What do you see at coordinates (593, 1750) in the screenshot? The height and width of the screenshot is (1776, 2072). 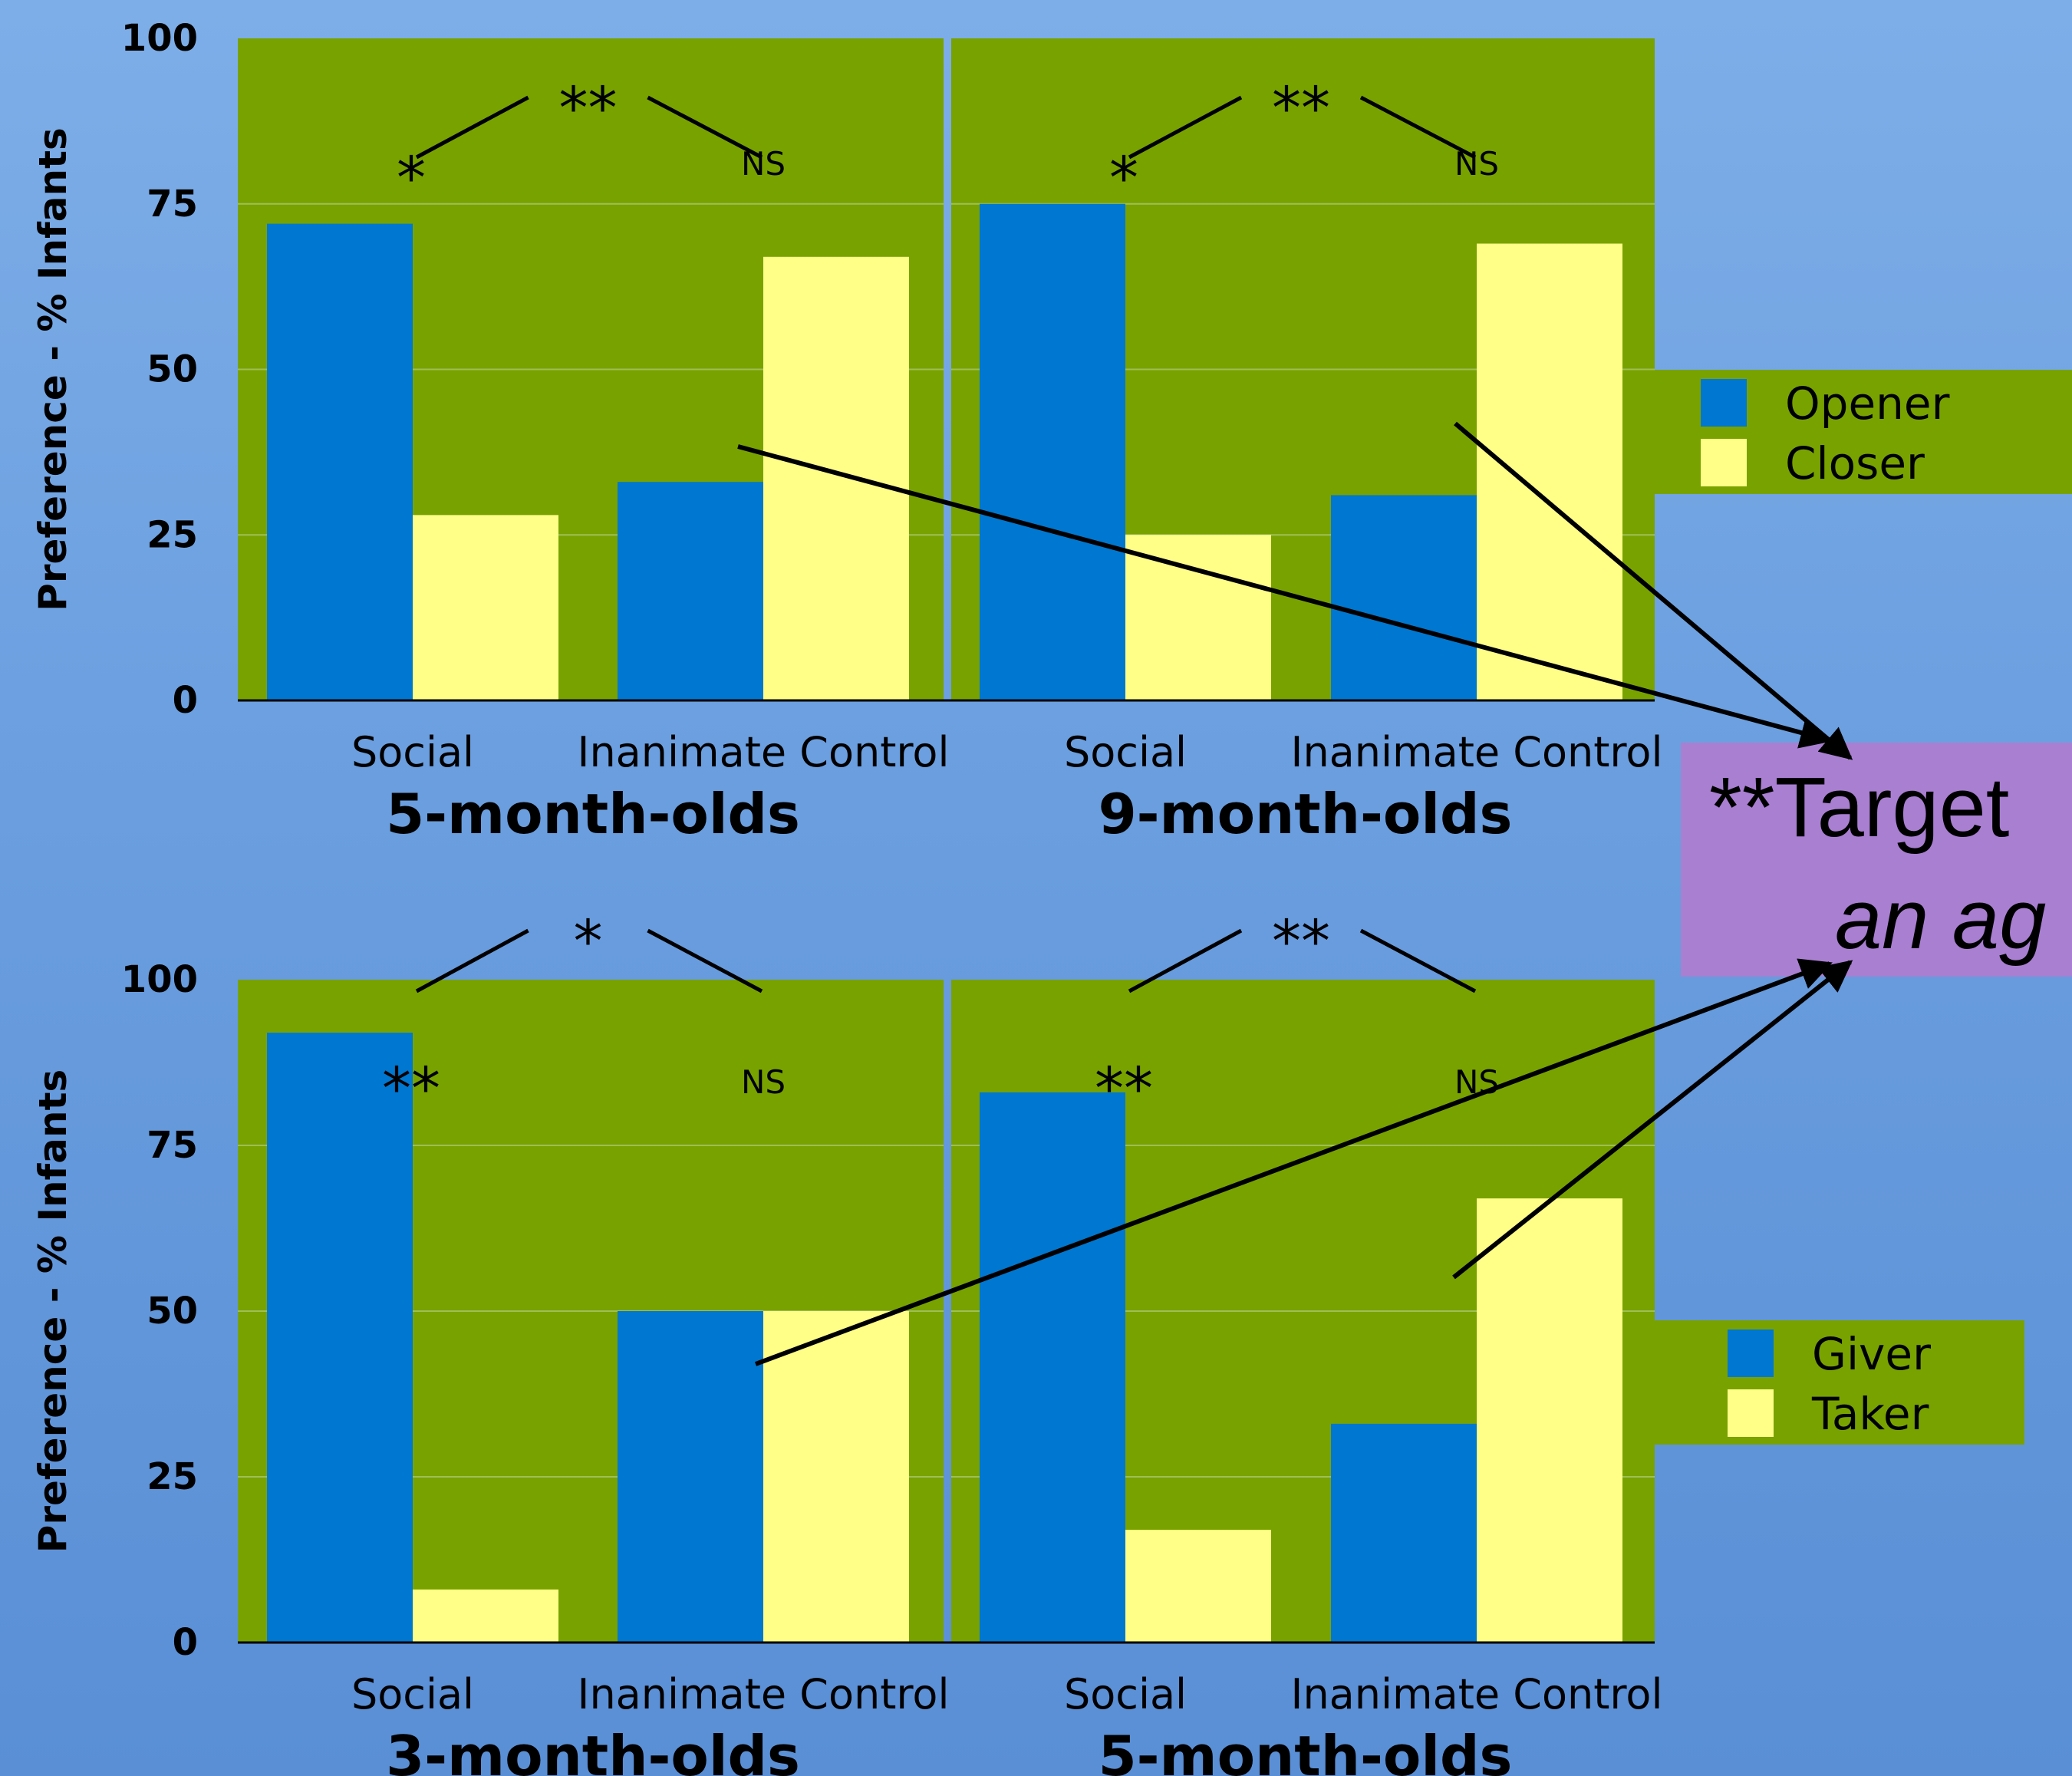 I see `panel-title: 3-month-olds` at bounding box center [593, 1750].